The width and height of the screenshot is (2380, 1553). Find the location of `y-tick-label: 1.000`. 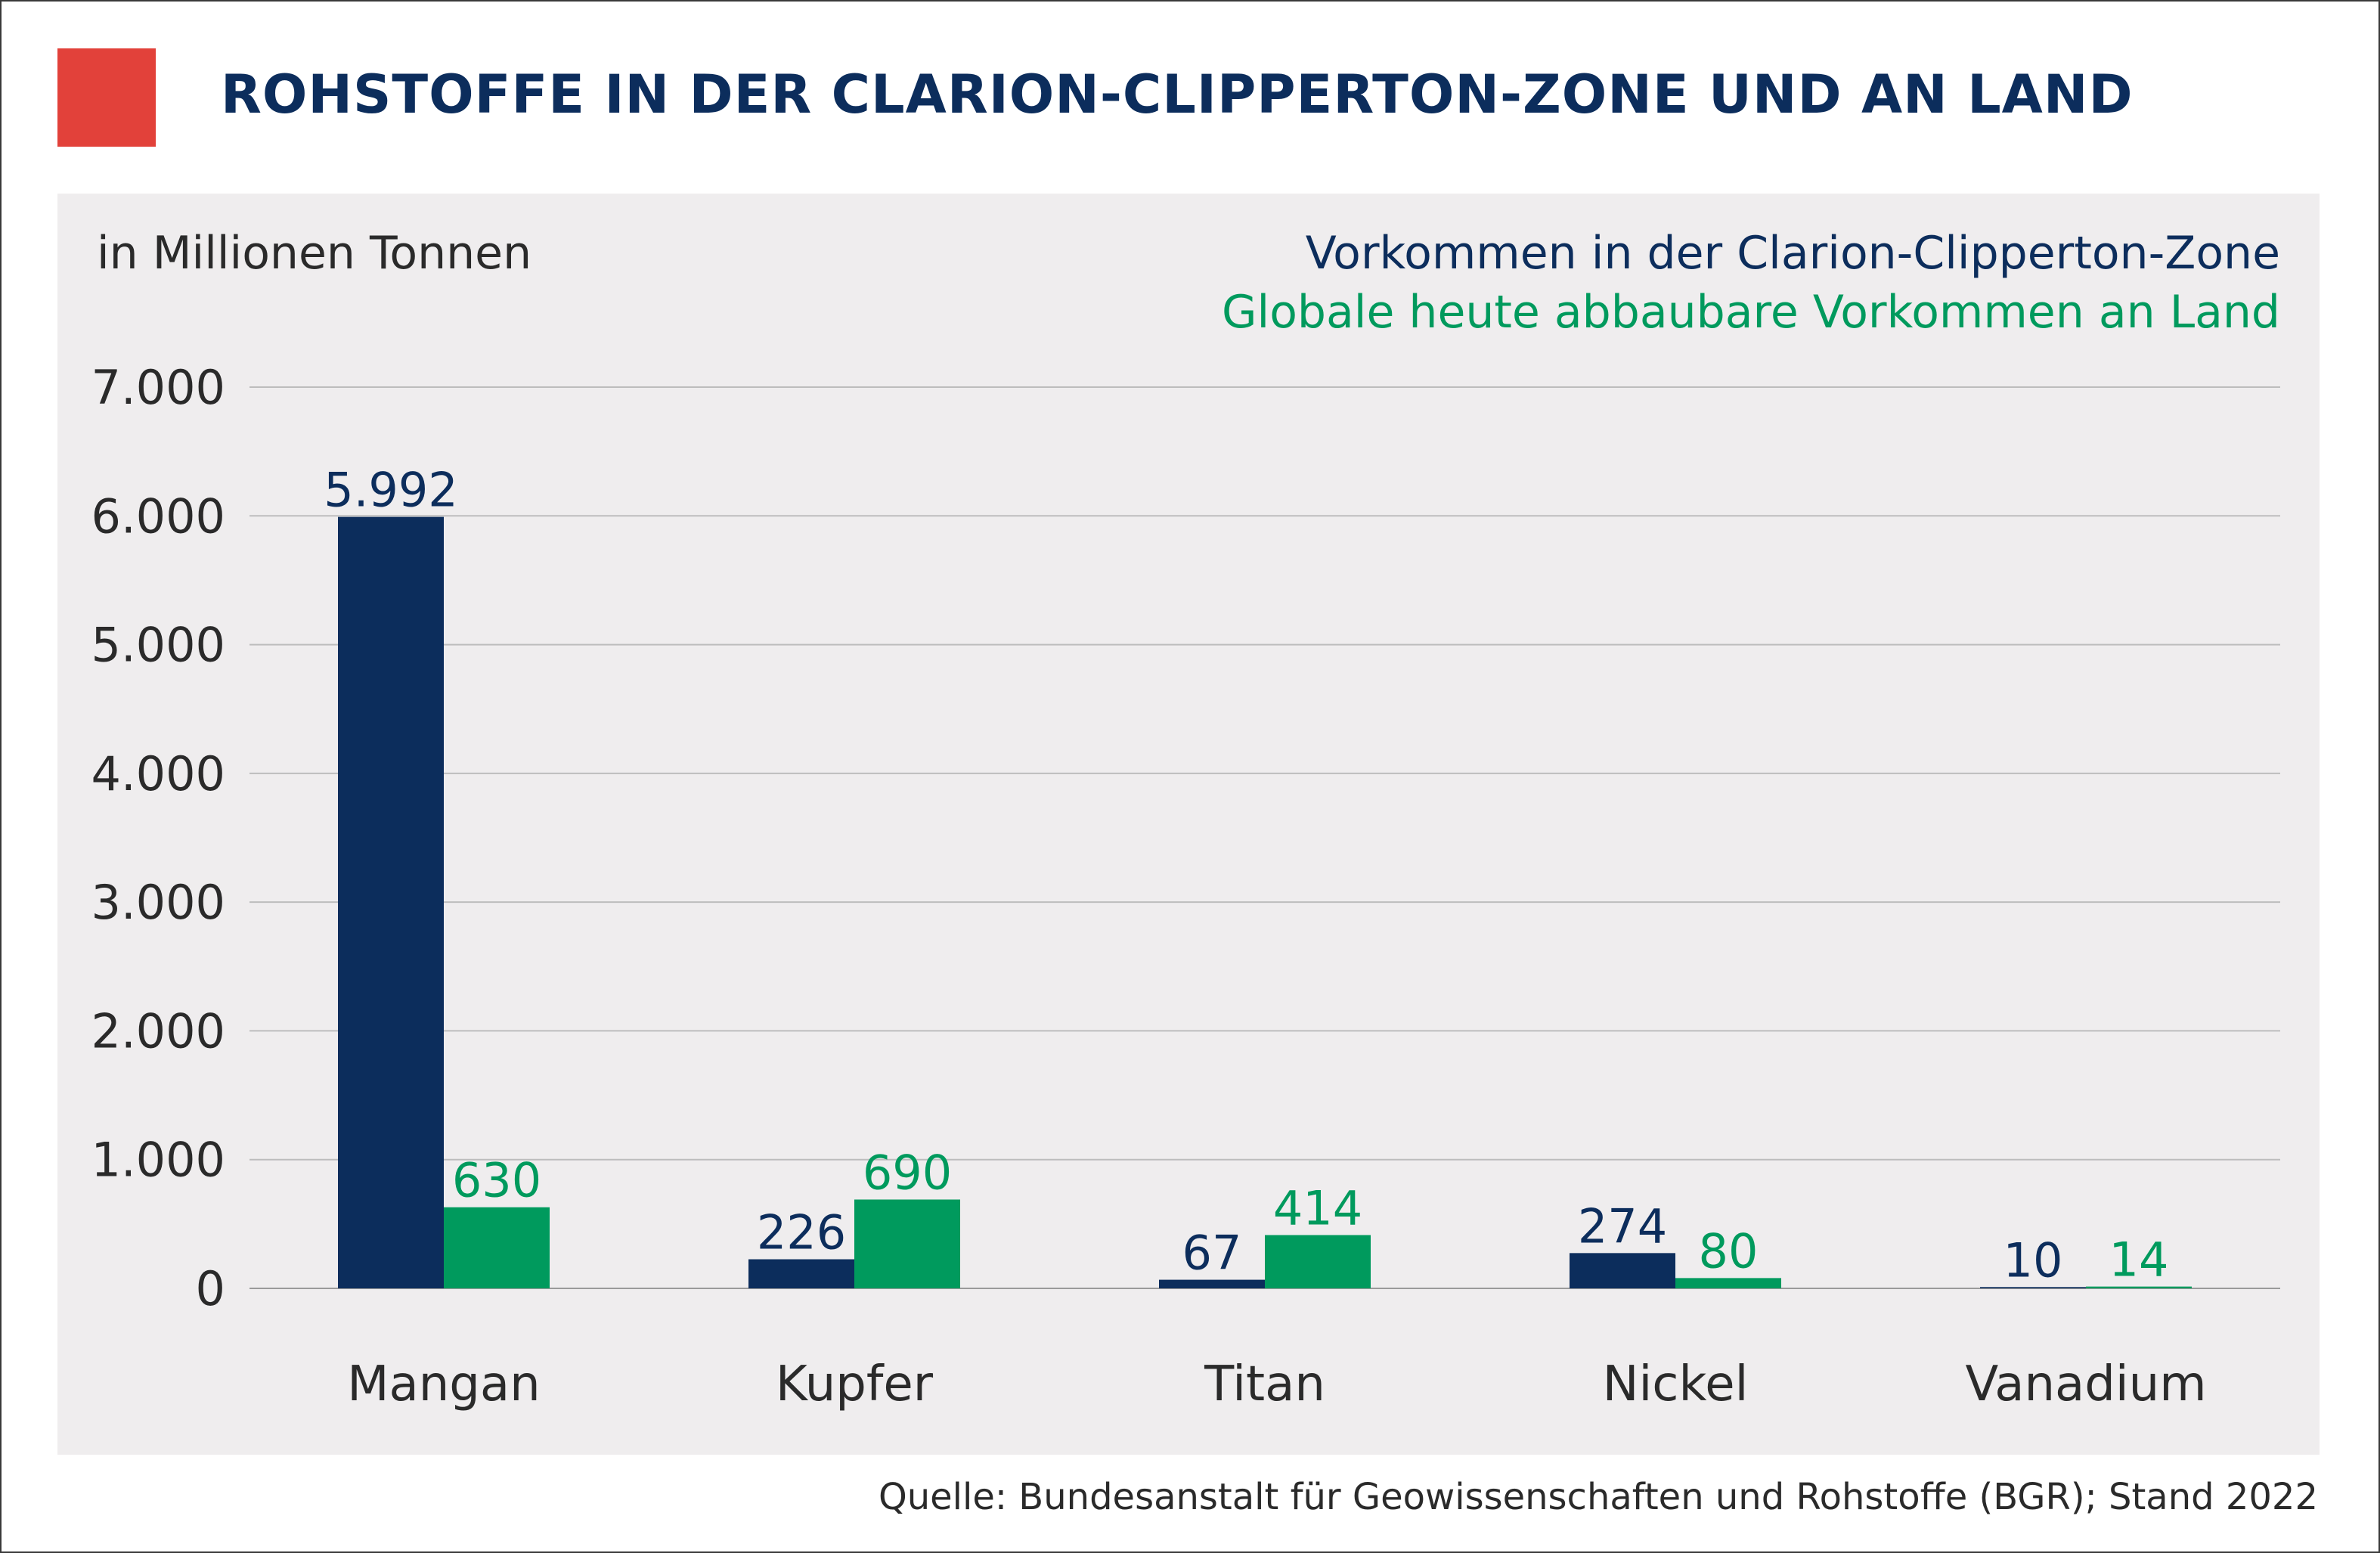

y-tick-label: 1.000 is located at coordinates (158, 1160).